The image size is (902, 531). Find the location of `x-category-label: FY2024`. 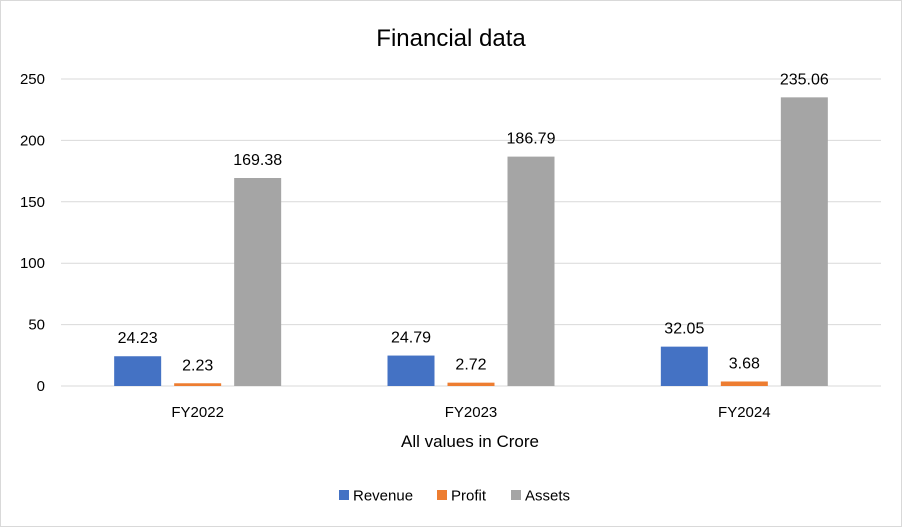

x-category-label: FY2024 is located at coordinates (744, 412).